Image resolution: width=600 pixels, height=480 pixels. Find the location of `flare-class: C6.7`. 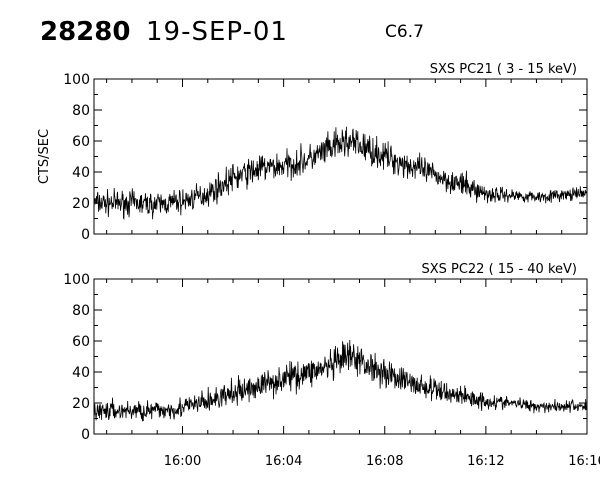

flare-class: C6.7 is located at coordinates (404, 32).